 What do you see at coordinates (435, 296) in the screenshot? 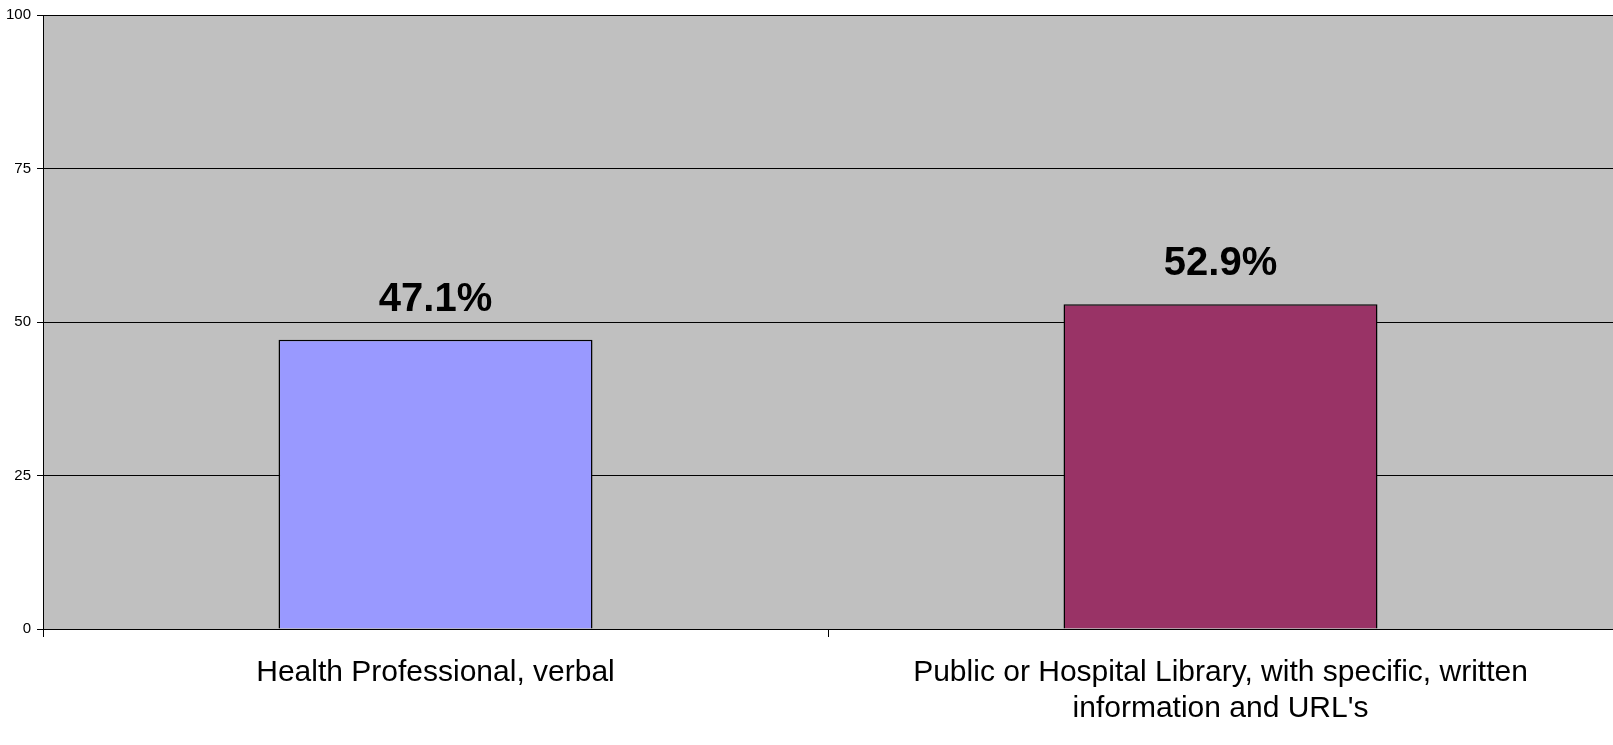
I see `data-label: 47.1%` at bounding box center [435, 296].